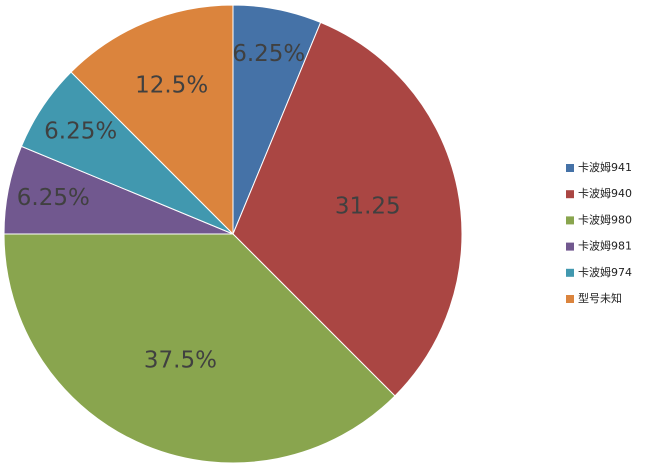  What do you see at coordinates (368, 207) in the screenshot?
I see `value-label: 31.25` at bounding box center [368, 207].